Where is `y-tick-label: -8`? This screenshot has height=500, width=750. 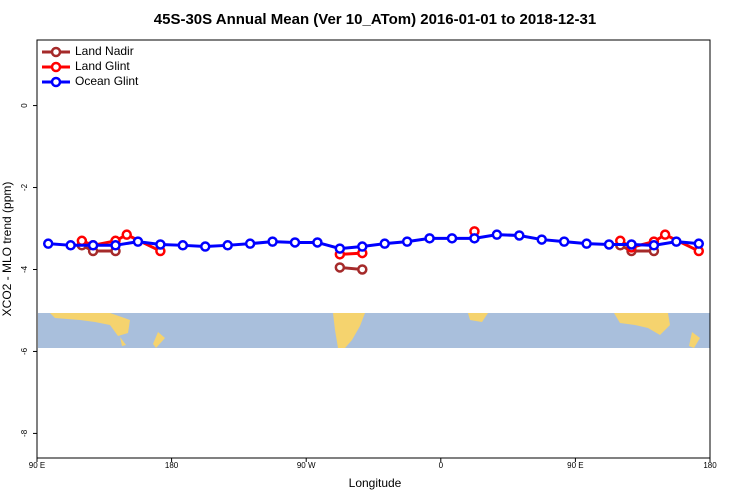
y-tick-label: -8 is located at coordinates (24, 433).